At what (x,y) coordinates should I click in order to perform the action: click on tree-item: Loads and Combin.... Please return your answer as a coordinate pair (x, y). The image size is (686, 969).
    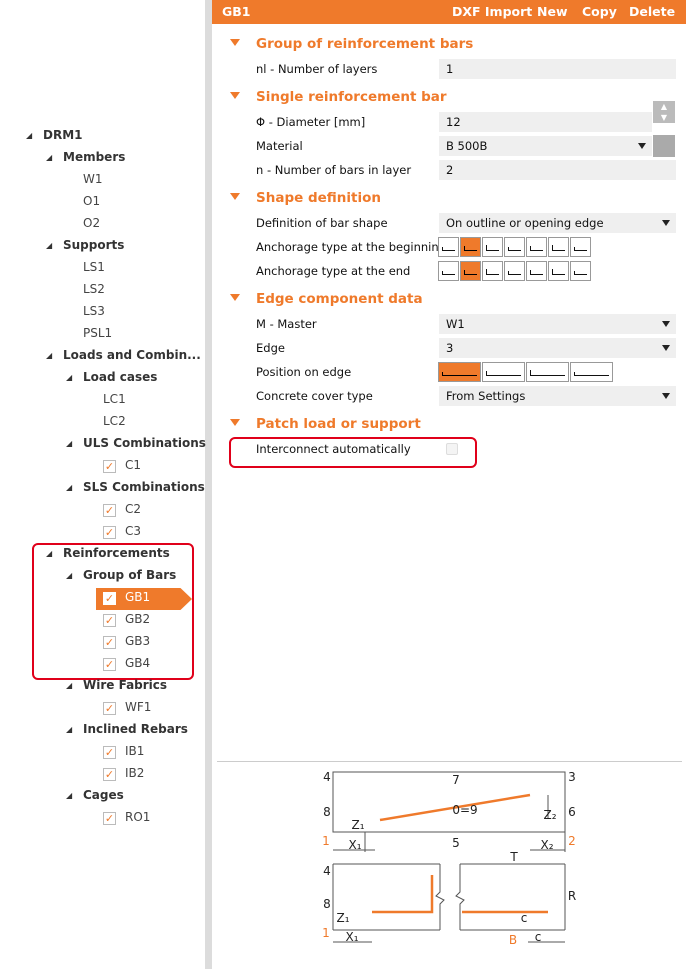
    Looking at the image, I should click on (132, 355).